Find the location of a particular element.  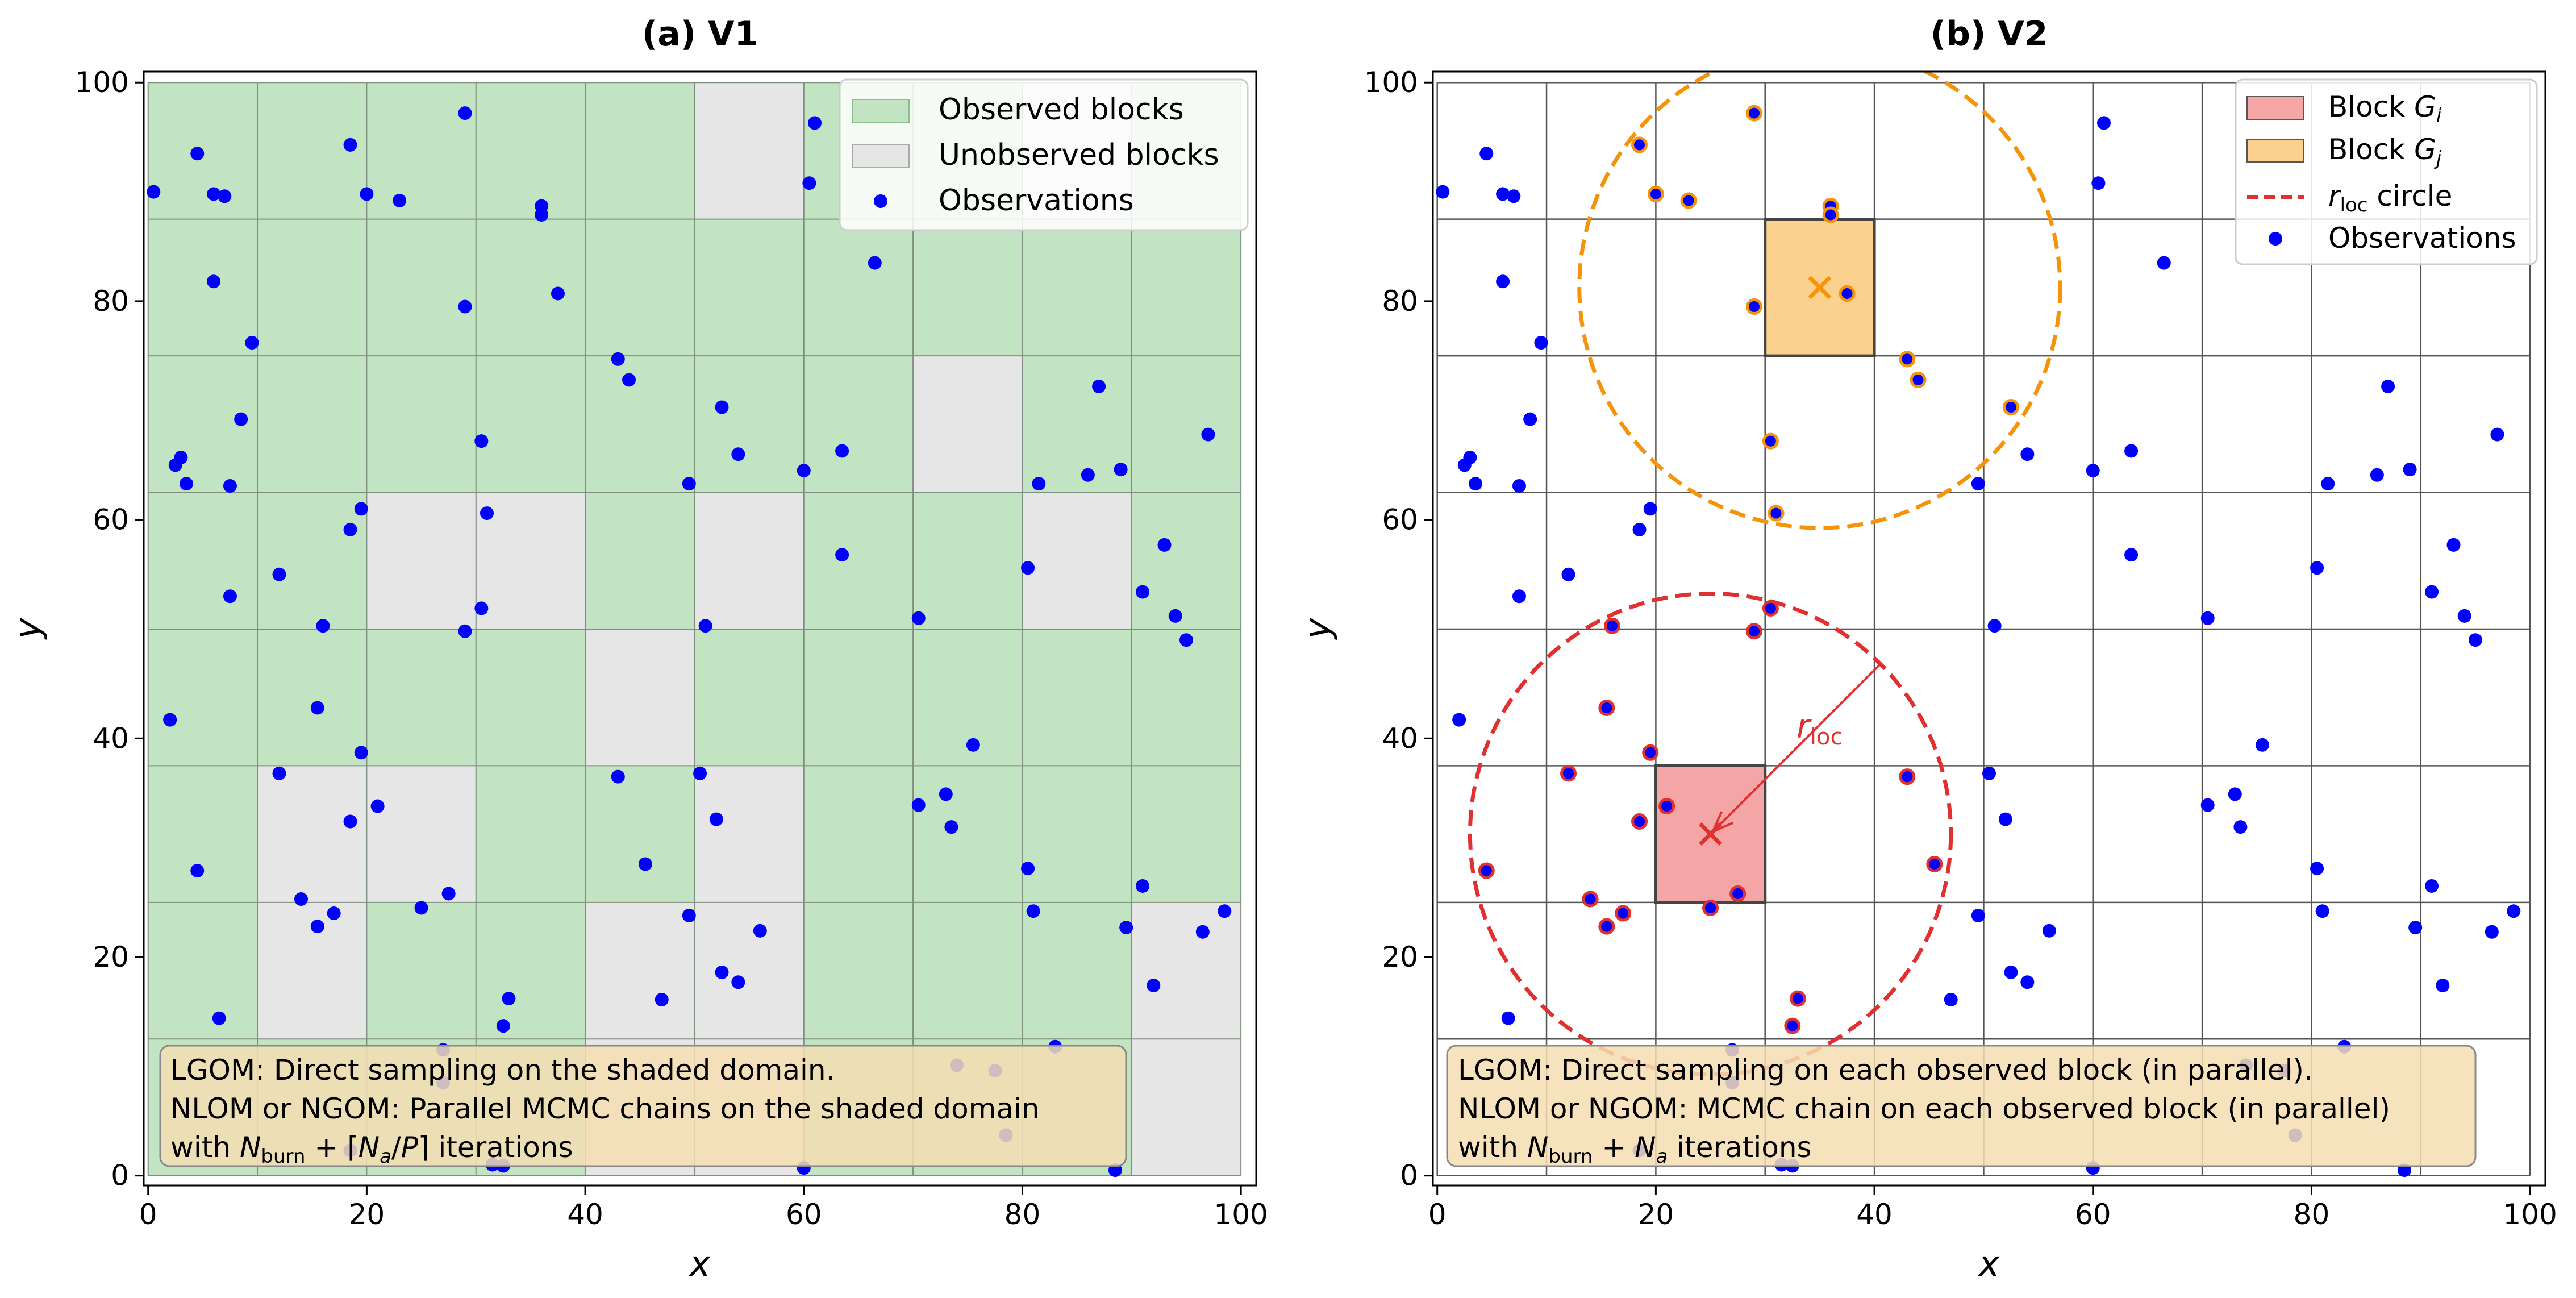

x-tick-label: 20 is located at coordinates (1656, 1214).